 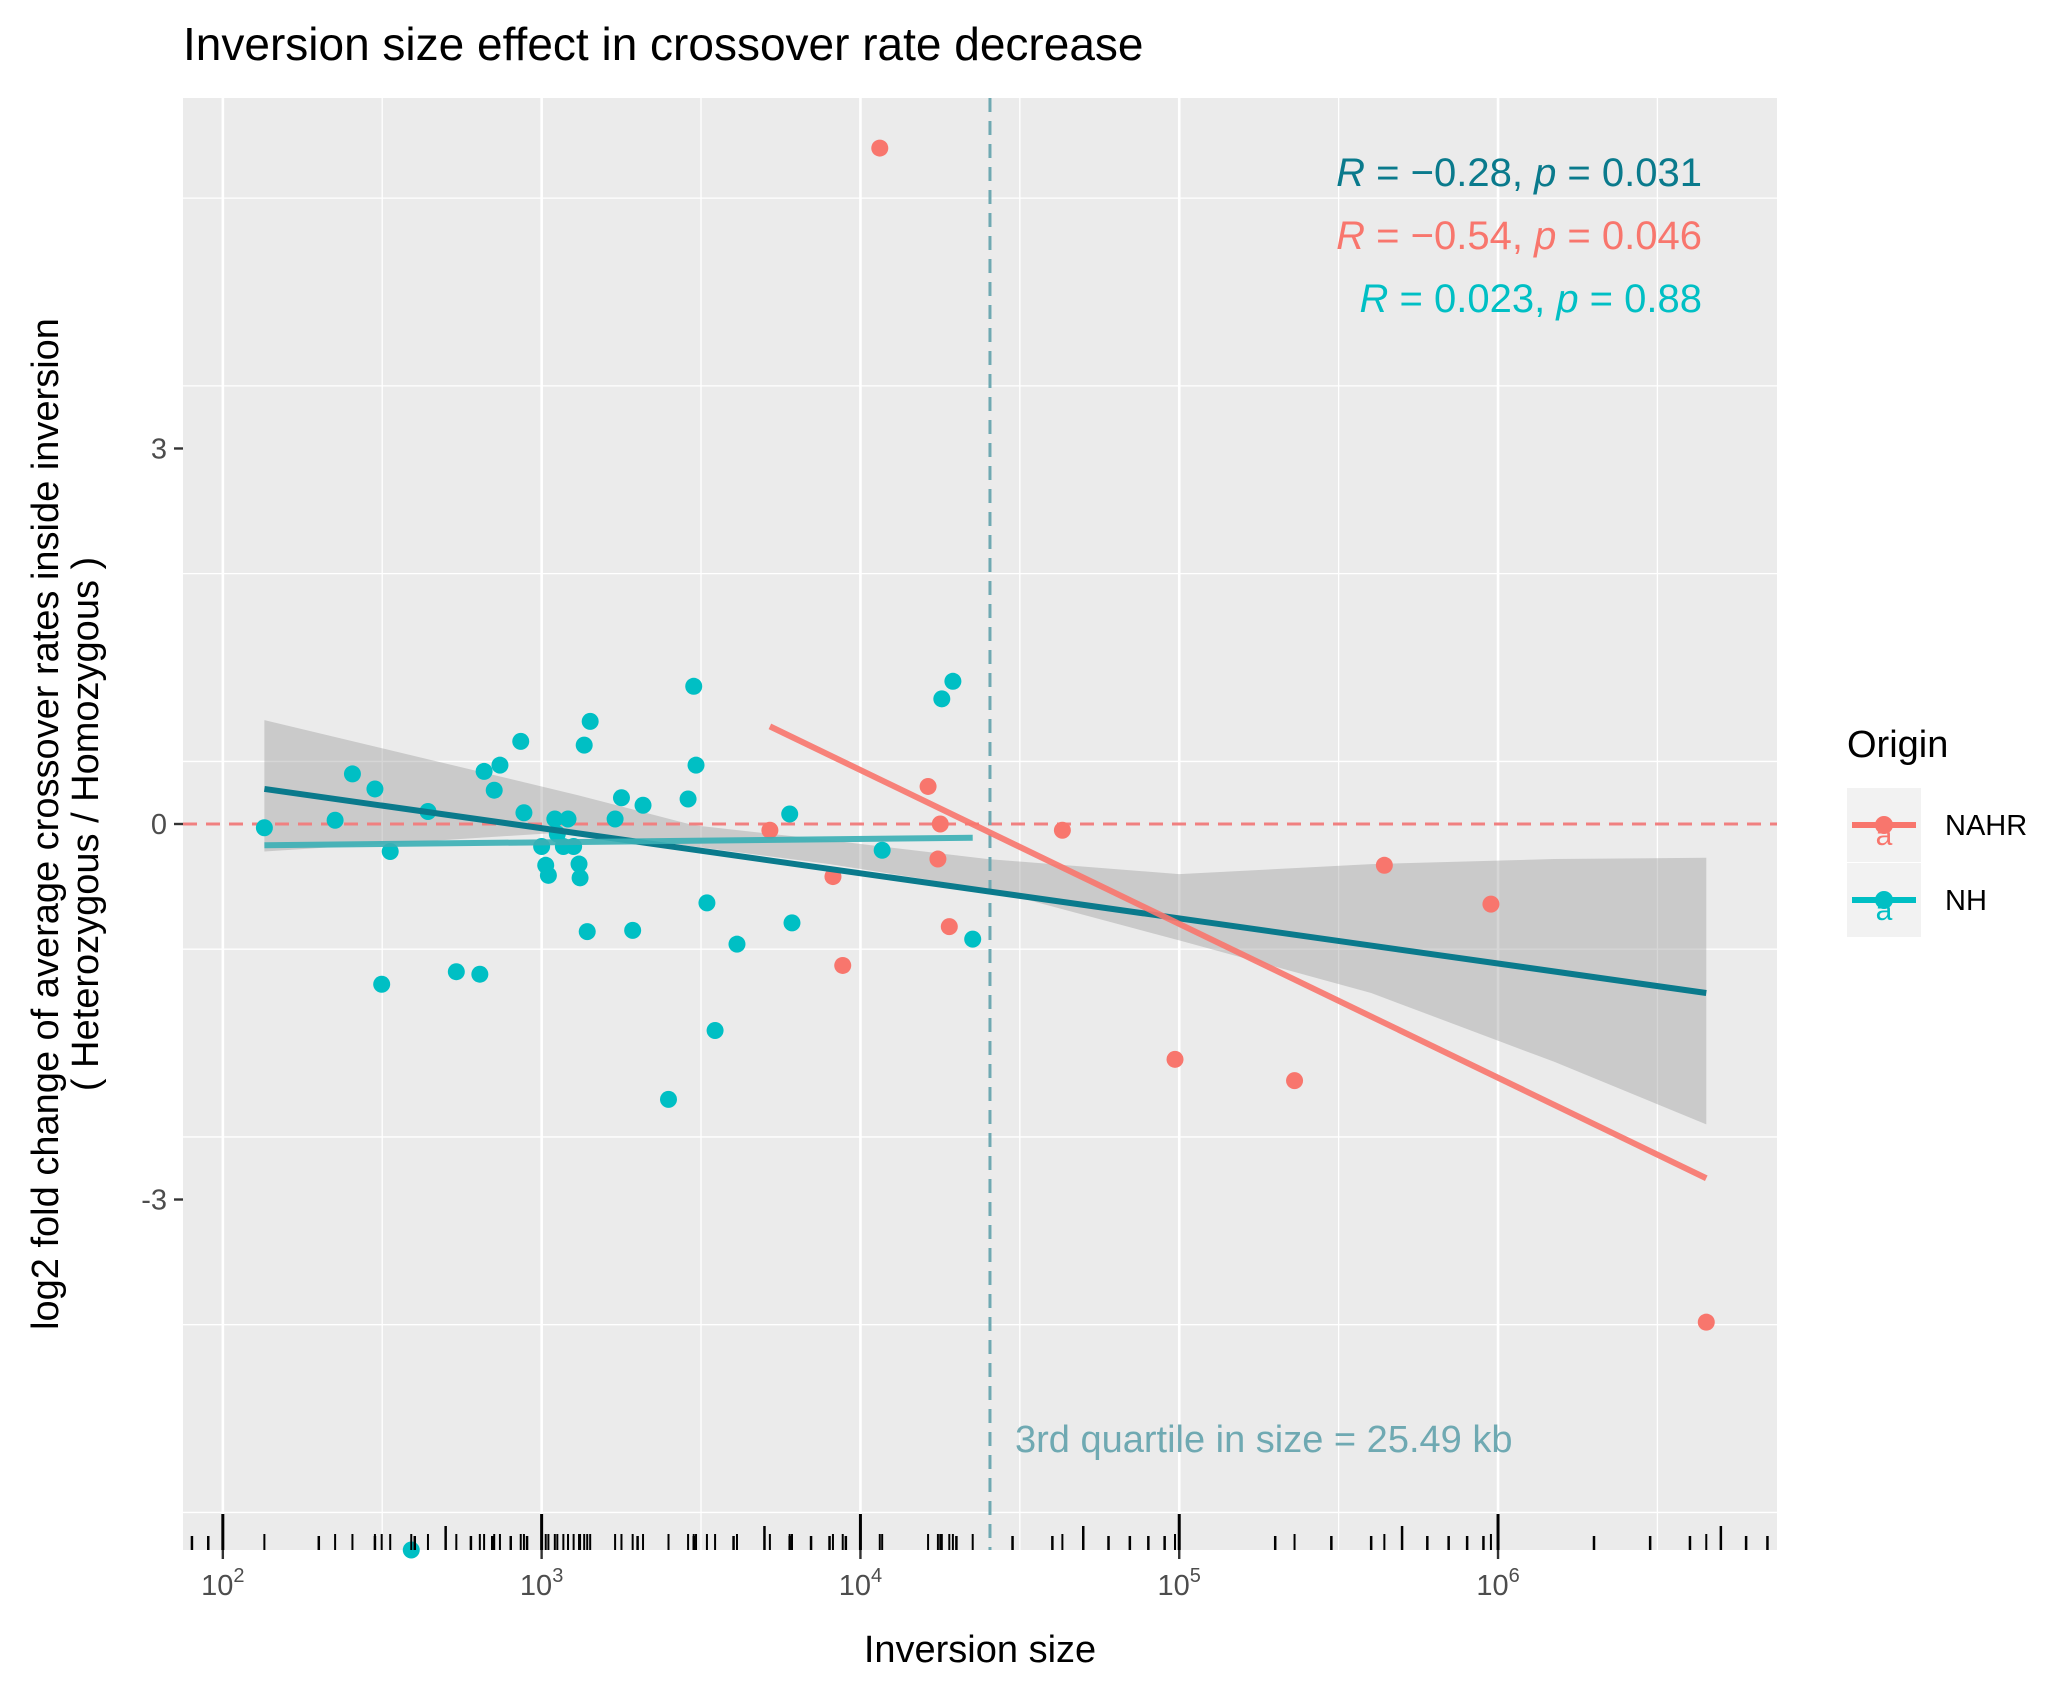 I want to click on x-tick-label: 10², so click(x=222, y=1583).